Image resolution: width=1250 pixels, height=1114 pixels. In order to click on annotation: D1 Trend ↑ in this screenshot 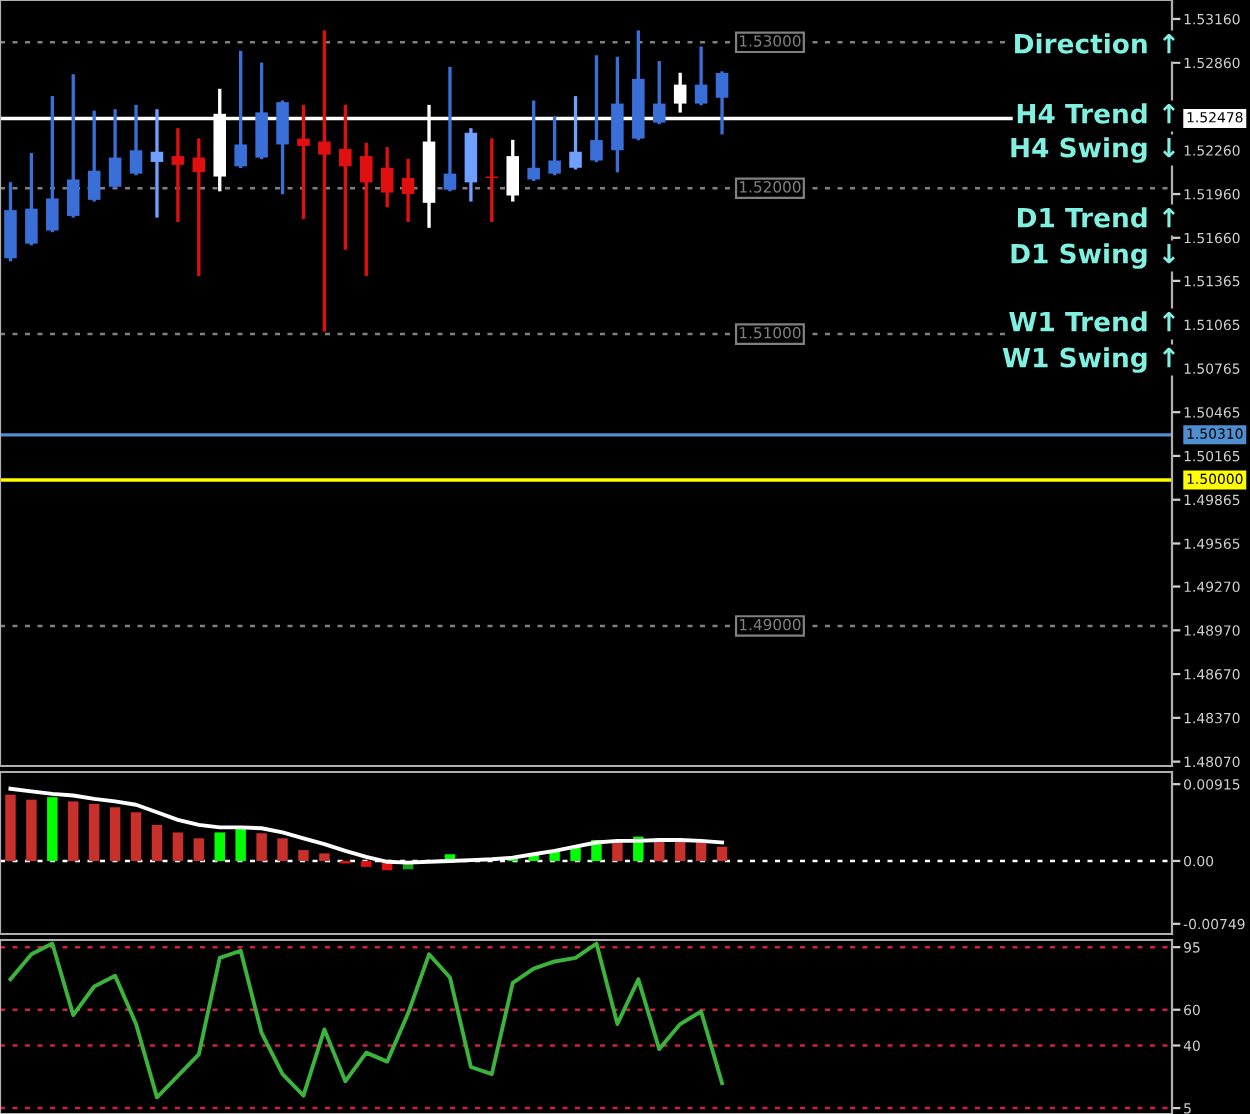, I will do `click(1096, 217)`.